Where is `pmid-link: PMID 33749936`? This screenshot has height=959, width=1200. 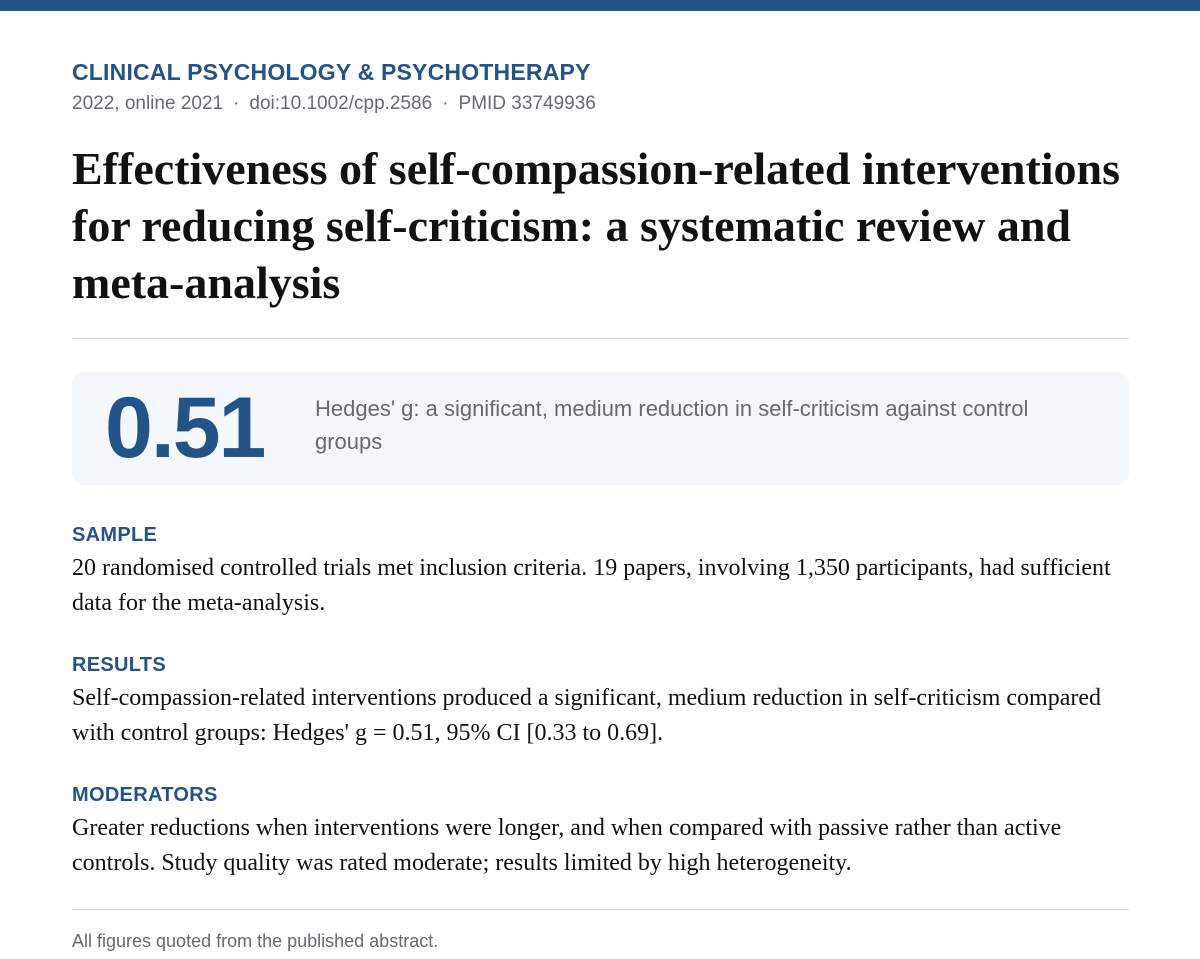
pmid-link: PMID 33749936 is located at coordinates (527, 103).